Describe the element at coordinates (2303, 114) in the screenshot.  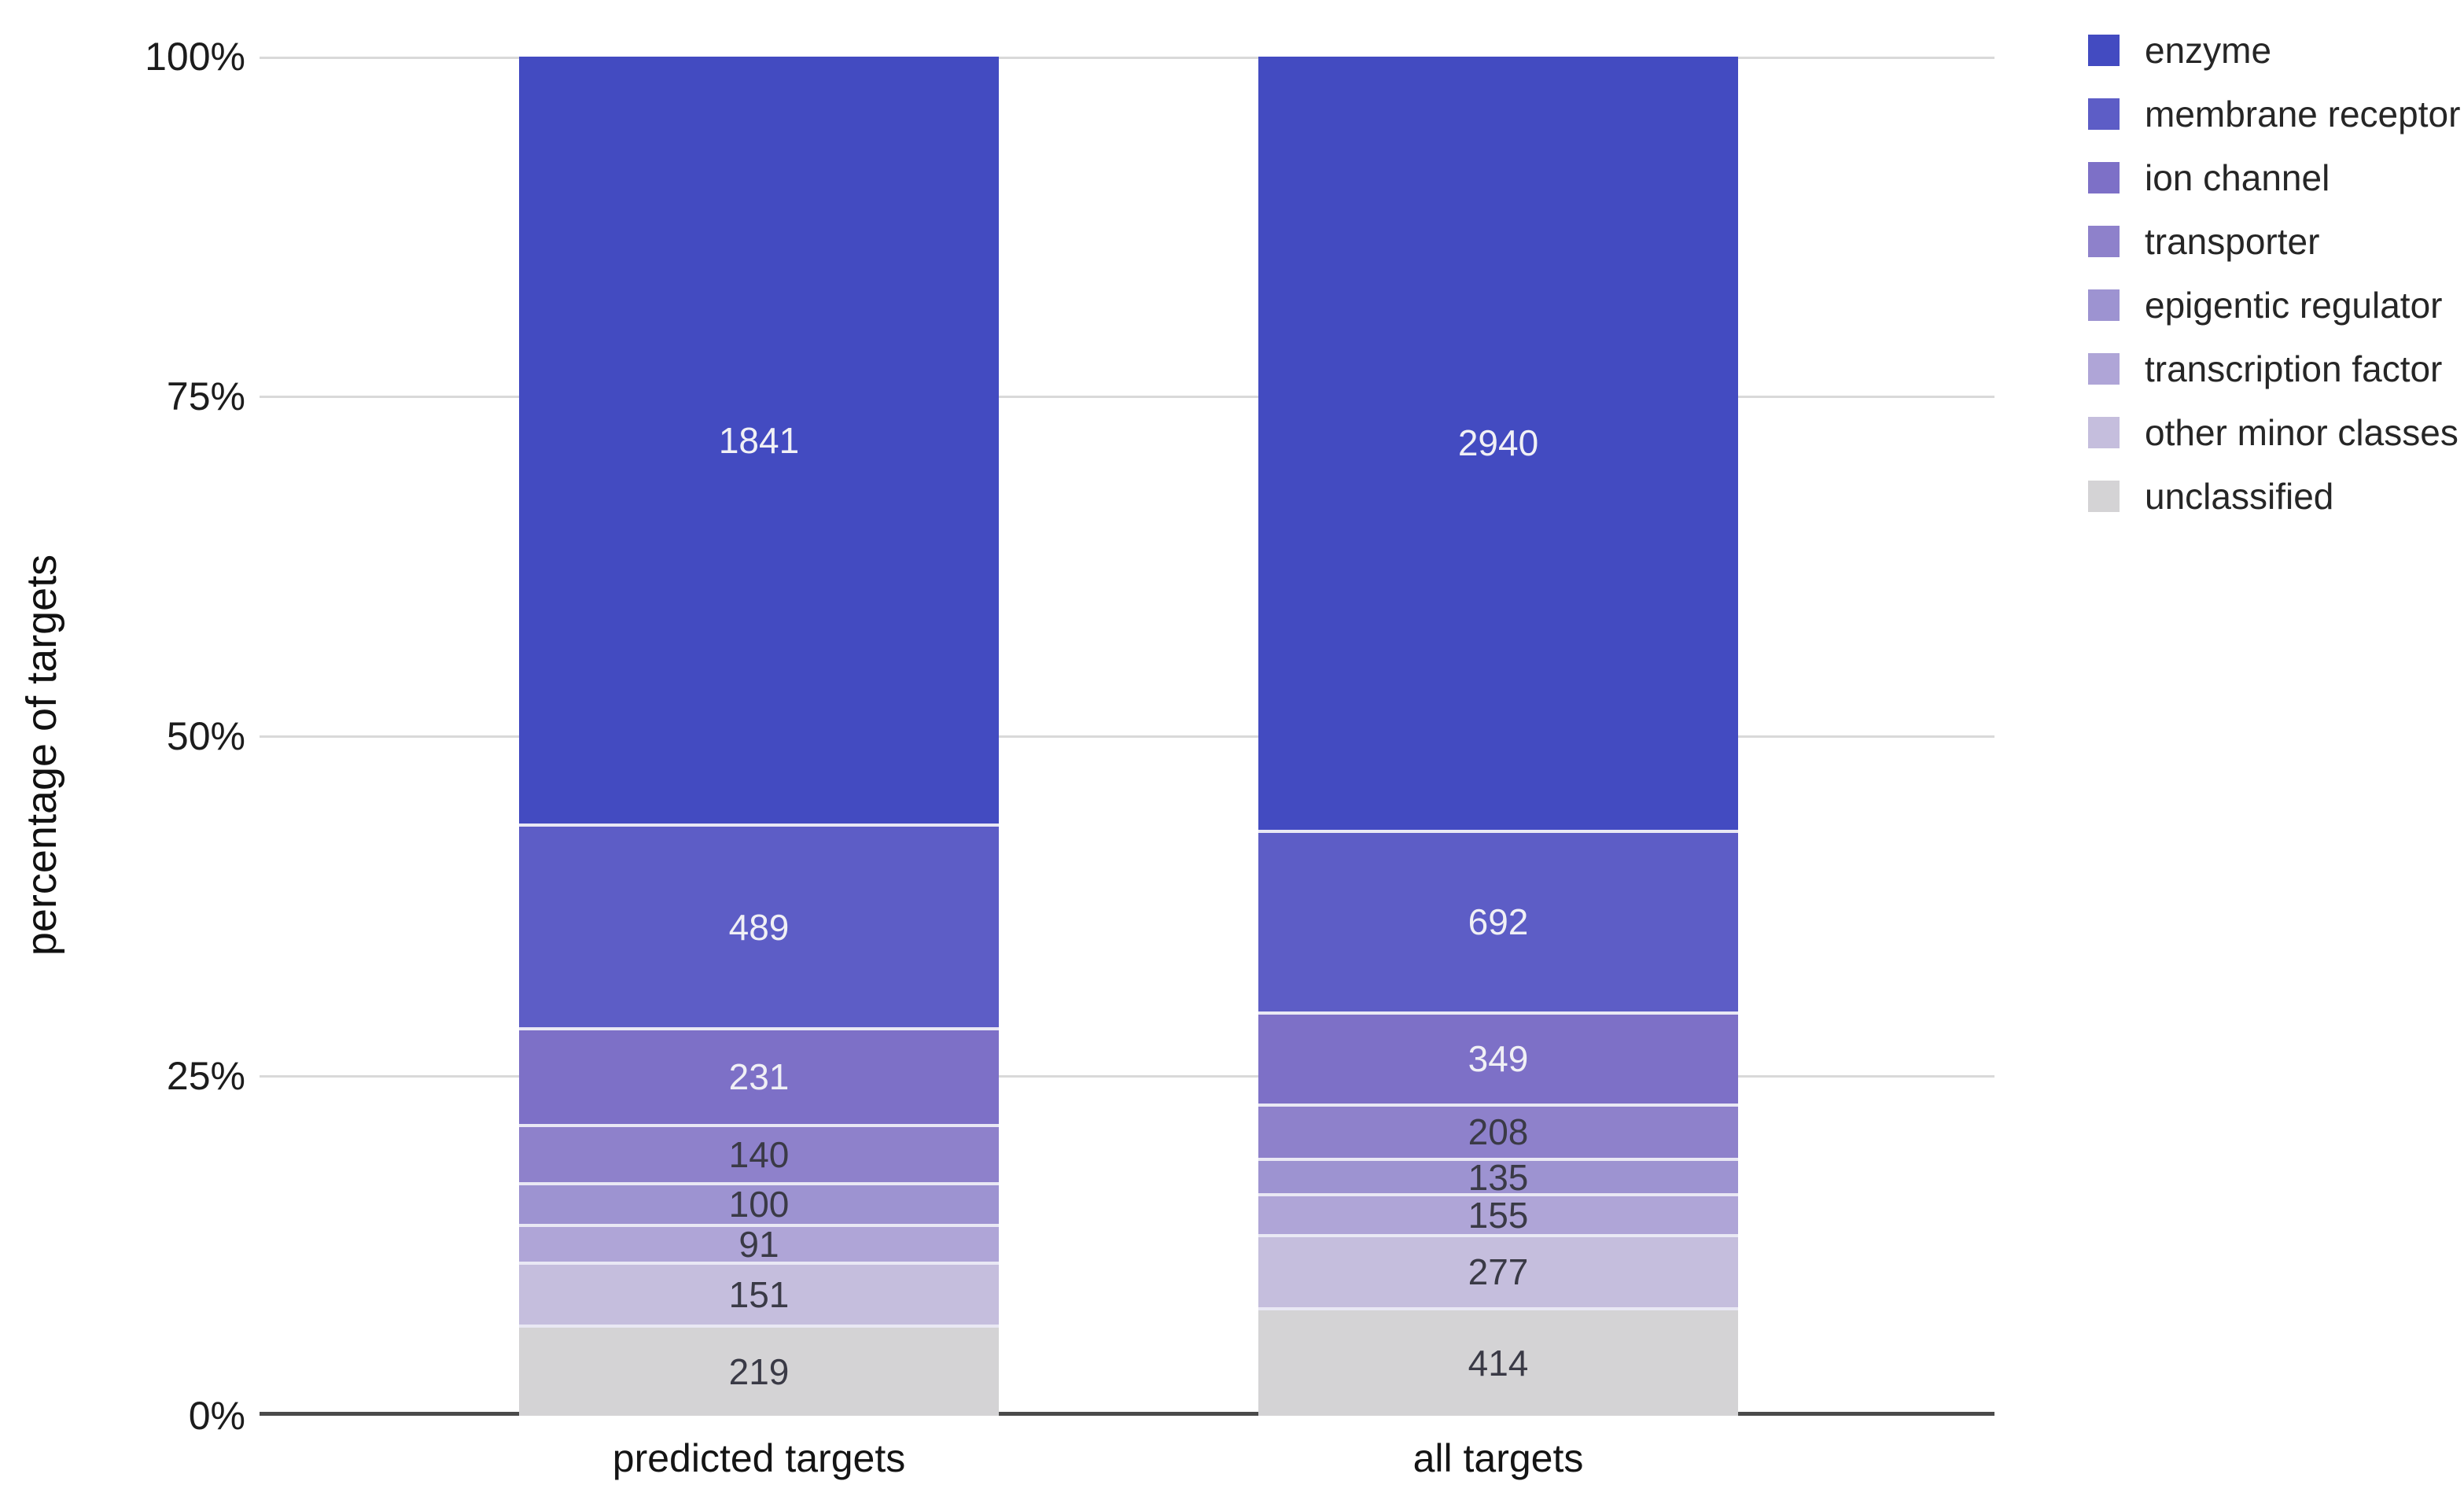
I see `legend-label: membrane receptor` at that location.